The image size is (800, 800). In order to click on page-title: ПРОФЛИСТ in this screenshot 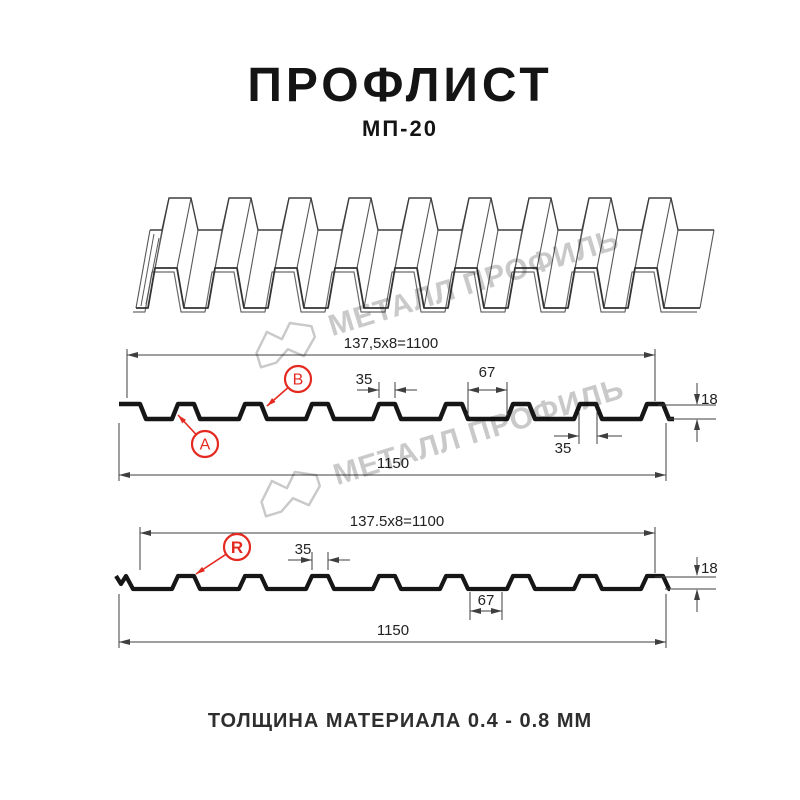, I will do `click(400, 85)`.